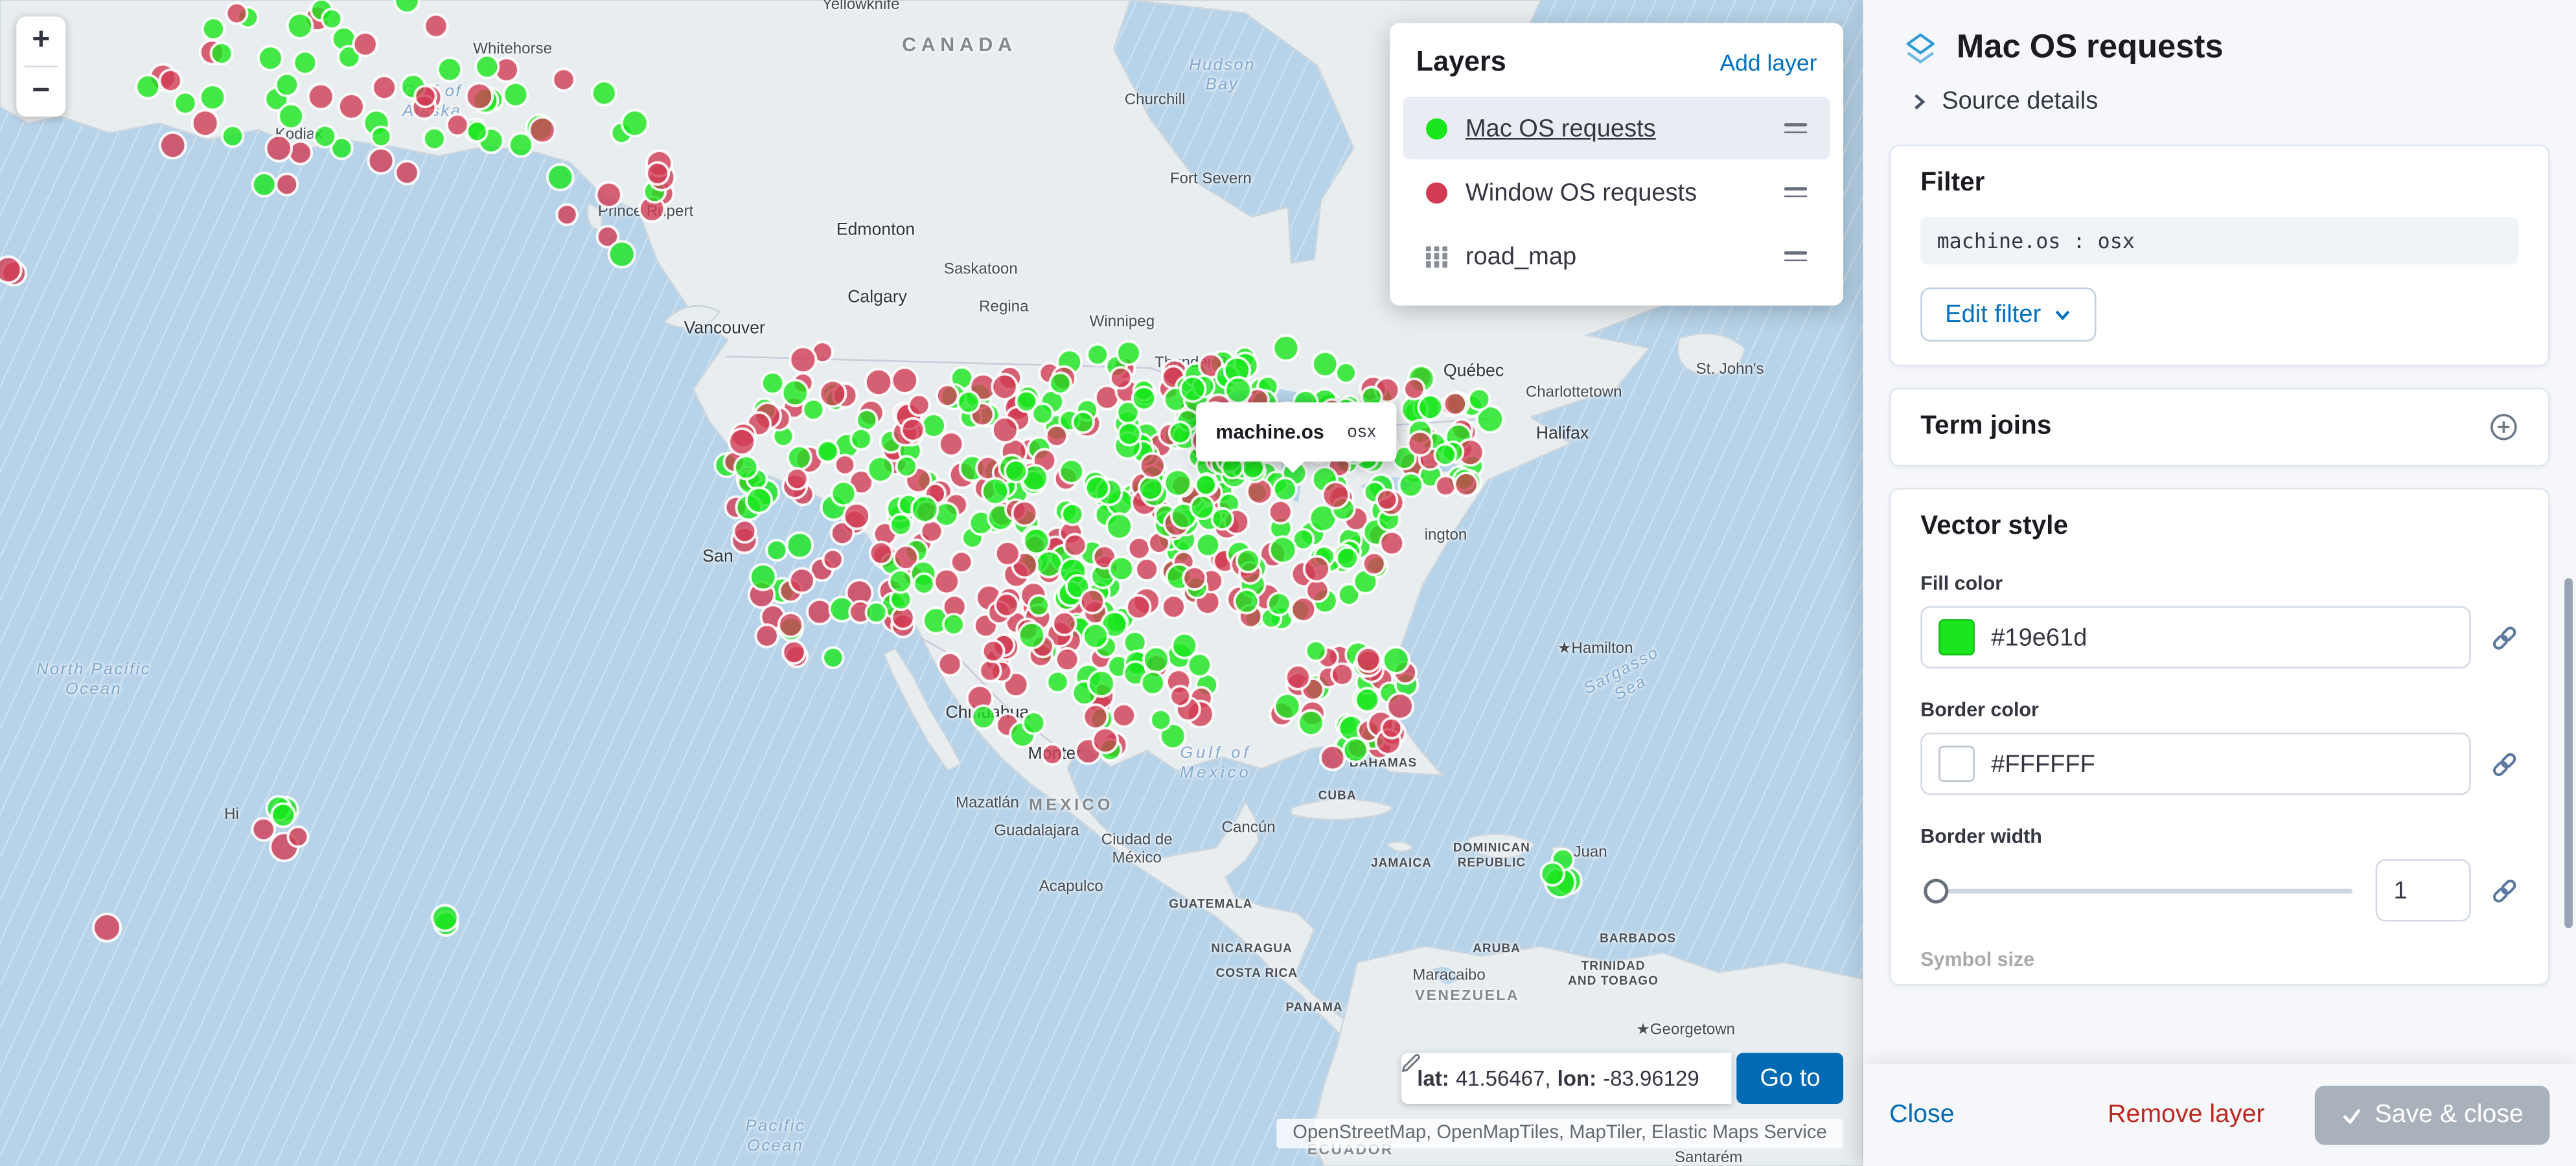 This screenshot has height=1166, width=2576. Describe the element at coordinates (2063, 315) in the screenshot. I see `chevron-down-icon` at that location.